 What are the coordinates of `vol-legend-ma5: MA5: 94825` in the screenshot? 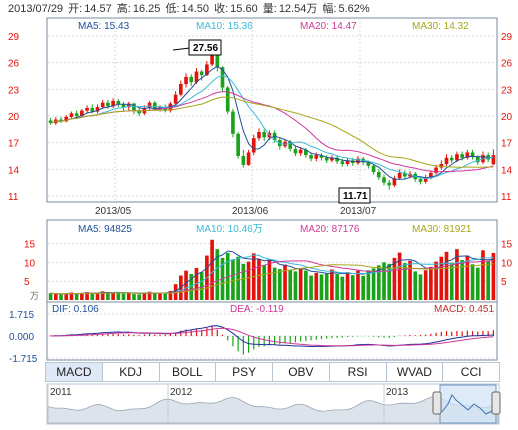 It's located at (105, 229).